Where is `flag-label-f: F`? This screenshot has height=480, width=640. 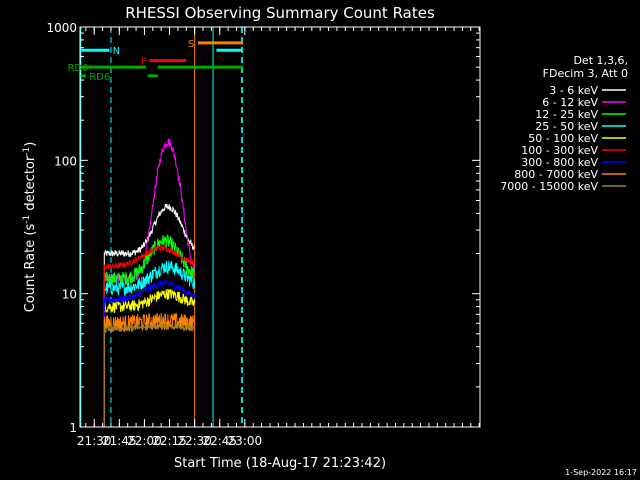
flag-label-f: F is located at coordinates (144, 62).